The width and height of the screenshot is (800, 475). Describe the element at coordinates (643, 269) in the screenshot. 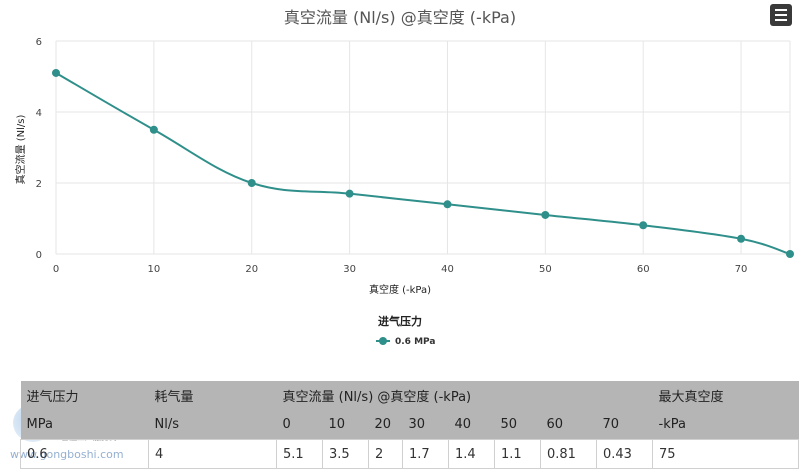

I see `x-tick-label: 60` at that location.